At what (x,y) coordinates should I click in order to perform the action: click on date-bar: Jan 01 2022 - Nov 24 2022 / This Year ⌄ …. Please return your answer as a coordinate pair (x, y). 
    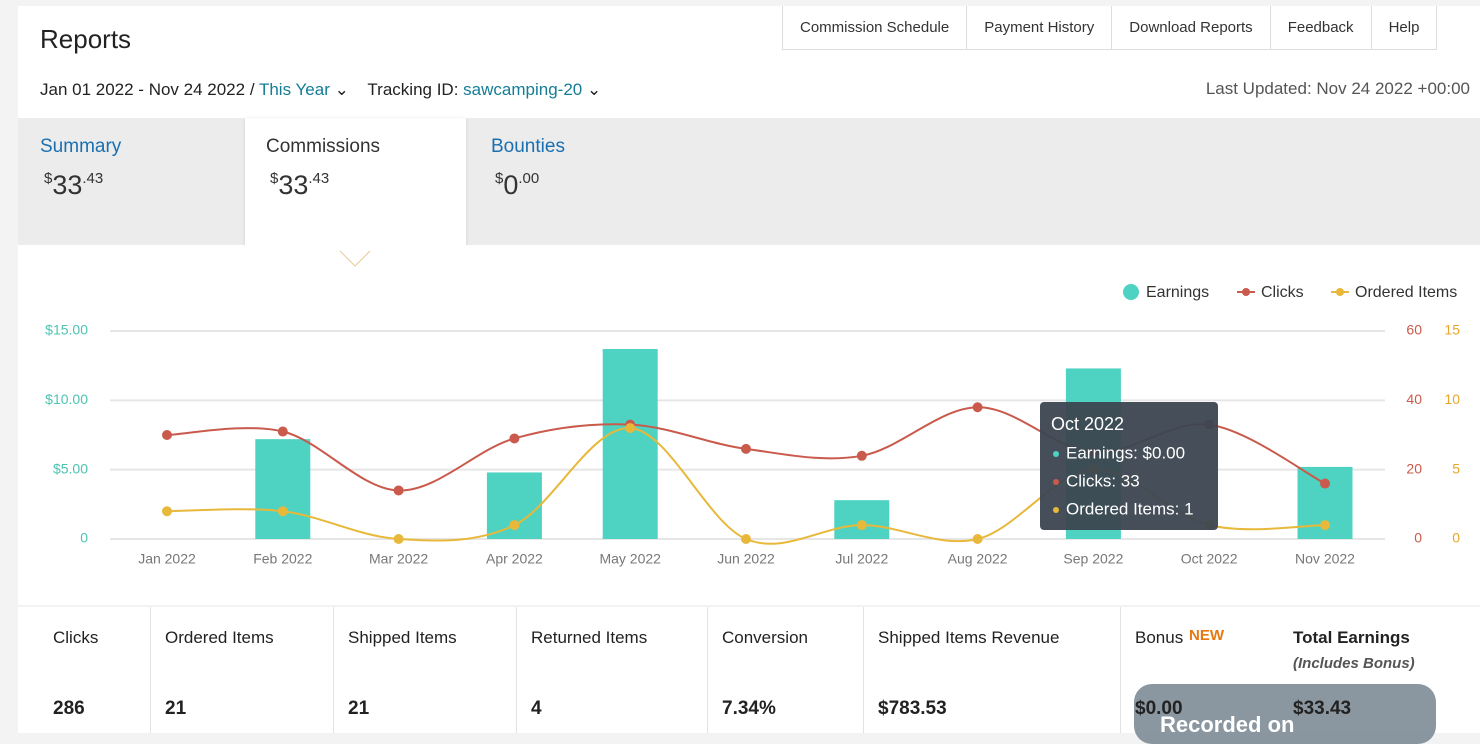
    Looking at the image, I should click on (321, 89).